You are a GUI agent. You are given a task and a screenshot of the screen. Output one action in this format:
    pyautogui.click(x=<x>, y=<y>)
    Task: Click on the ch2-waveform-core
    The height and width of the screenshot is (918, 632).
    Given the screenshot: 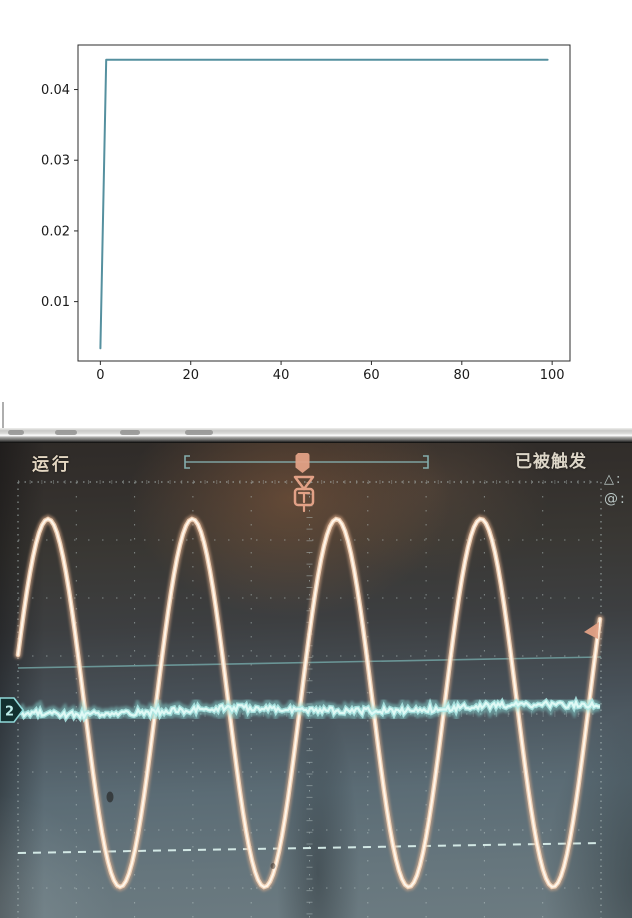 What is the action you would take?
    pyautogui.click(x=310, y=709)
    